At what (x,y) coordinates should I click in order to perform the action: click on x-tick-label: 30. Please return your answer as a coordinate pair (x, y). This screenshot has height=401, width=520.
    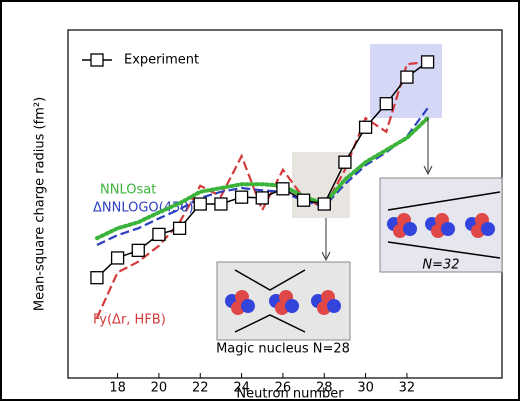
    Looking at the image, I should click on (365, 388).